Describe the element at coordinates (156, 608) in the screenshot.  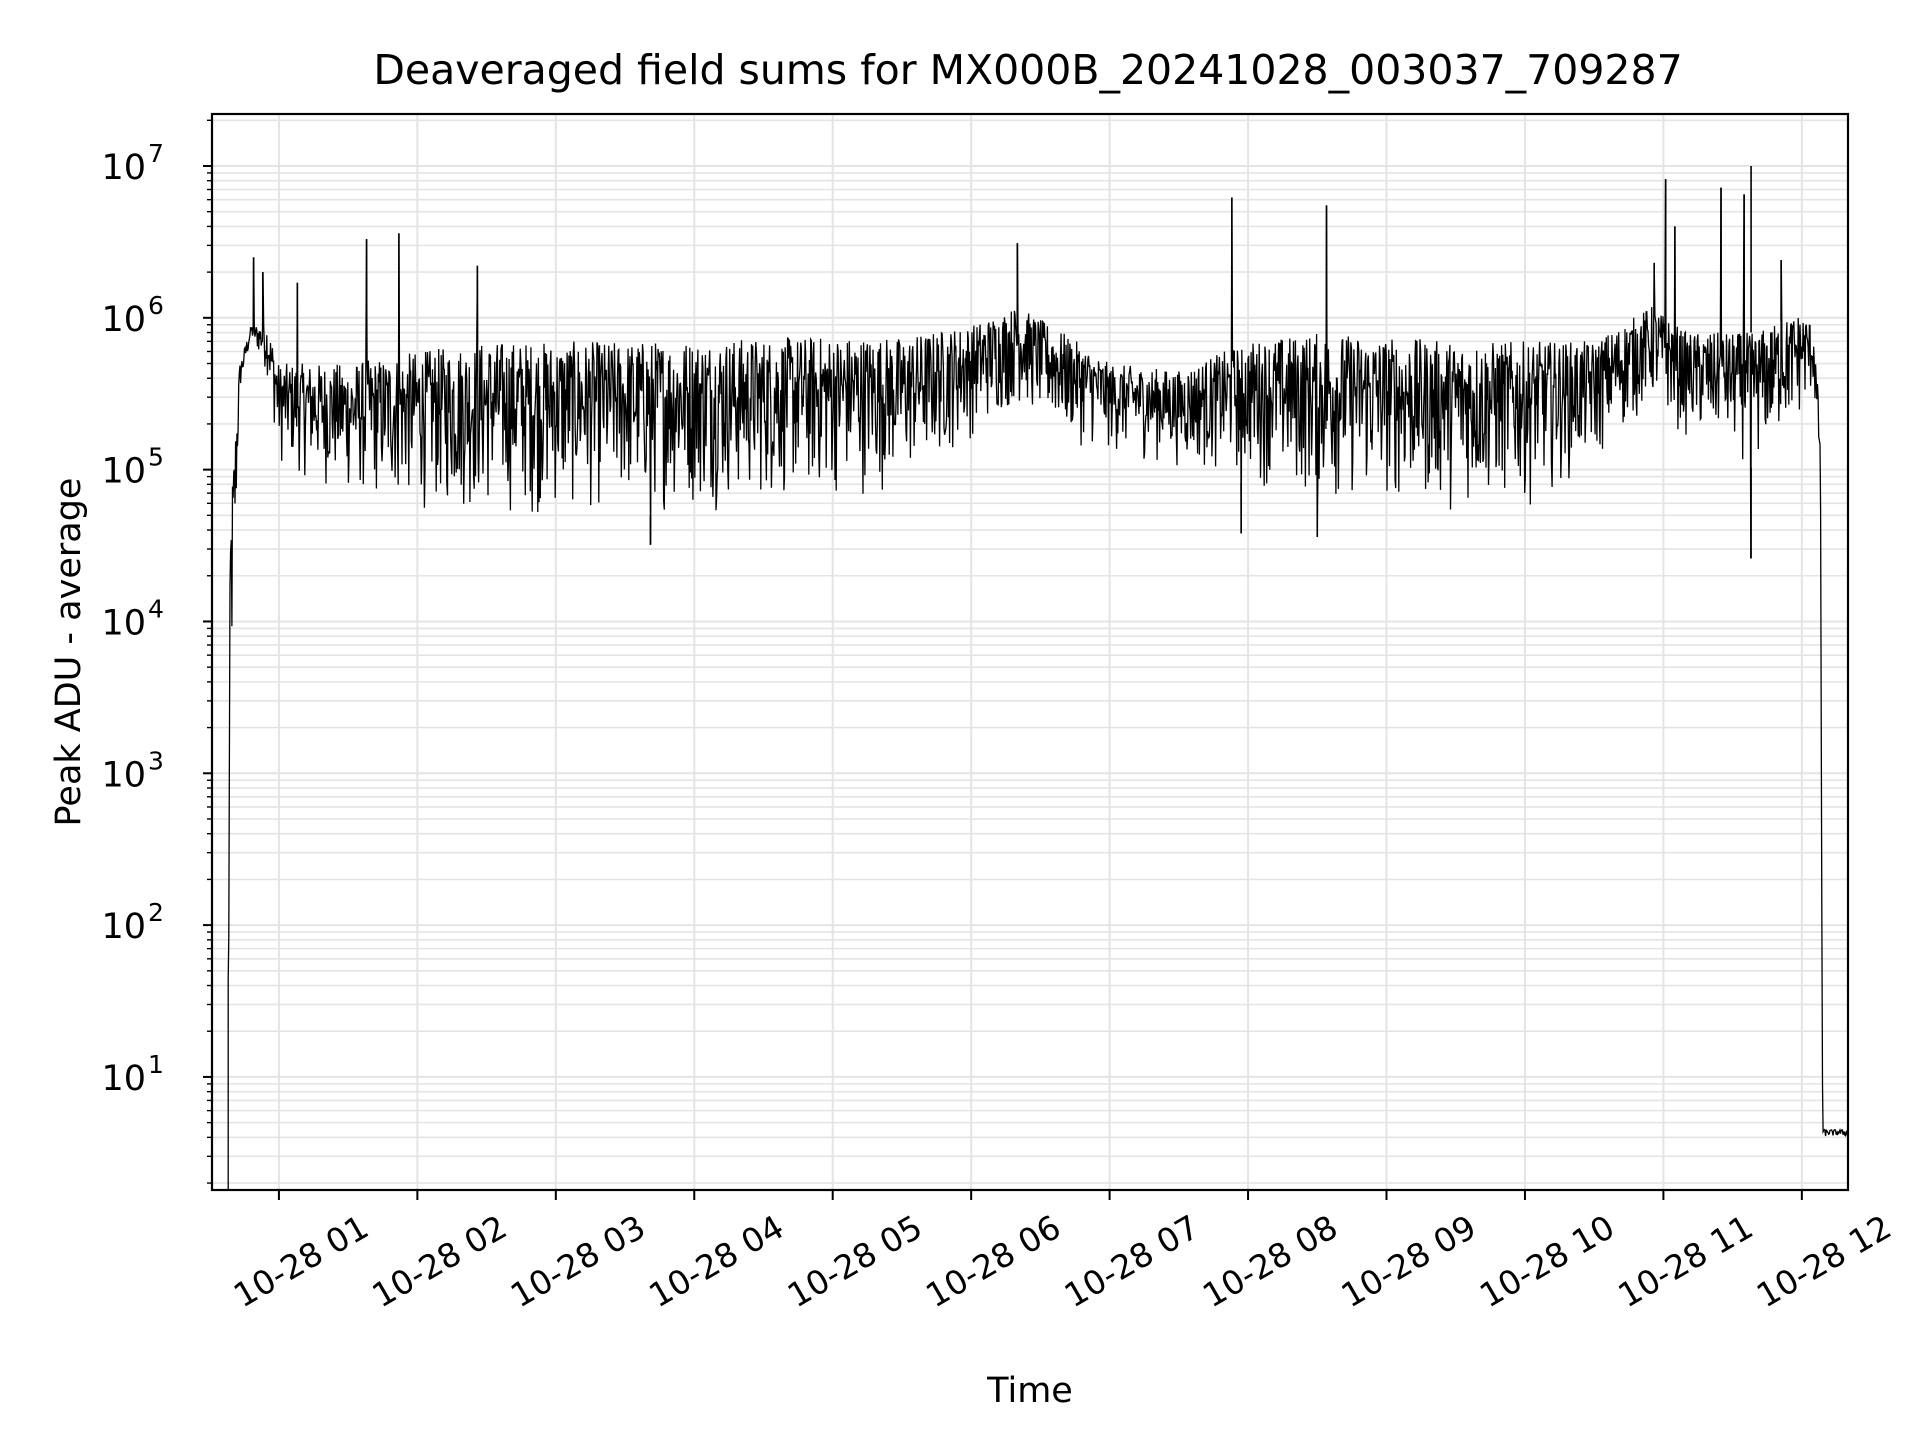
I see `y-tick-exponent: 4` at that location.